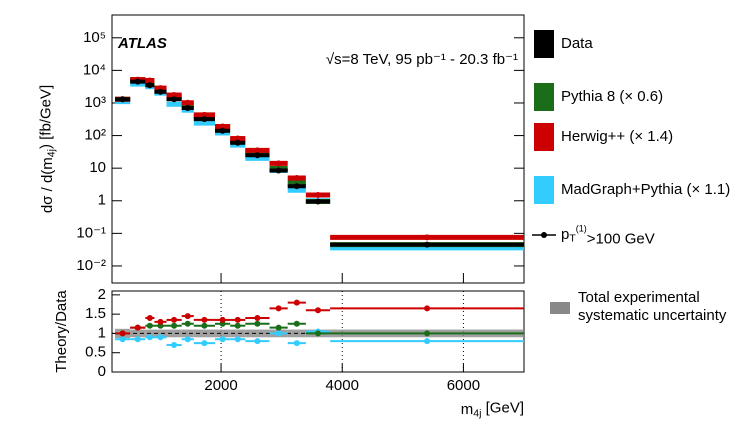  What do you see at coordinates (467, 409) in the screenshot?
I see `x-axis-label-main: m` at bounding box center [467, 409].